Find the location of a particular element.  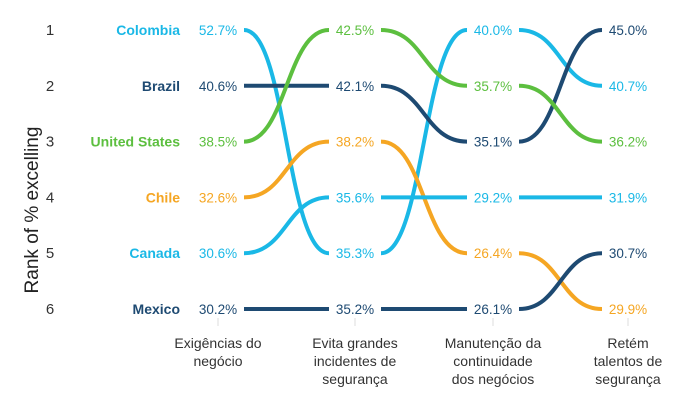

country-label-colombia: Colombia is located at coordinates (148, 30).